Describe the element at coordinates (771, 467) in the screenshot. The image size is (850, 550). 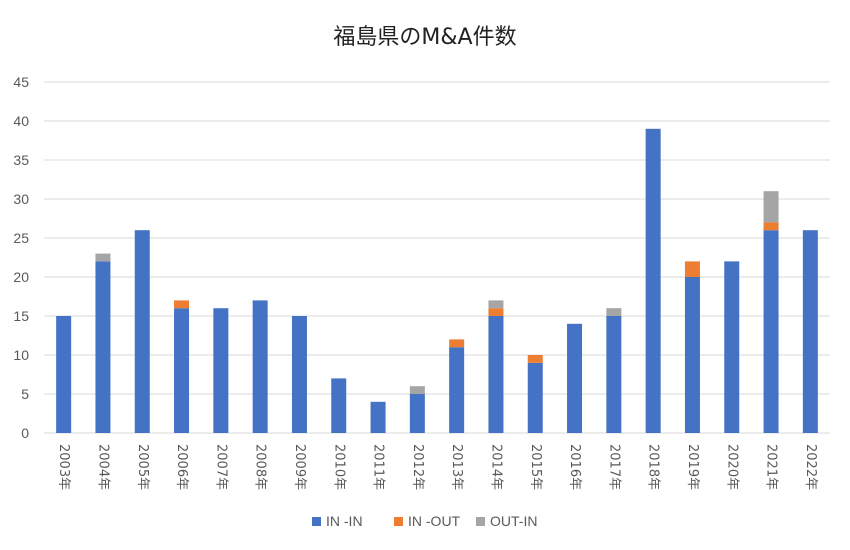
I see `x-tick-label: 2021年` at that location.